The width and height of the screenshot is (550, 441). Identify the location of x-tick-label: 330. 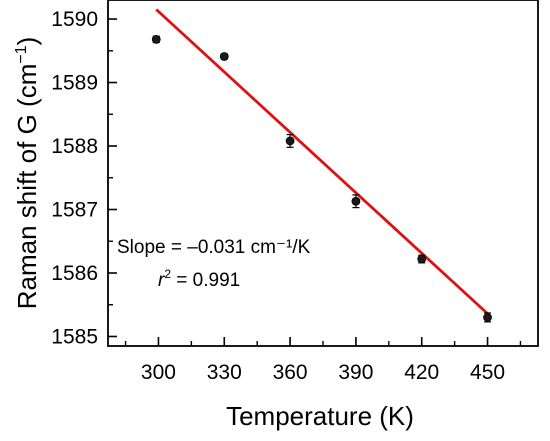
(224, 372).